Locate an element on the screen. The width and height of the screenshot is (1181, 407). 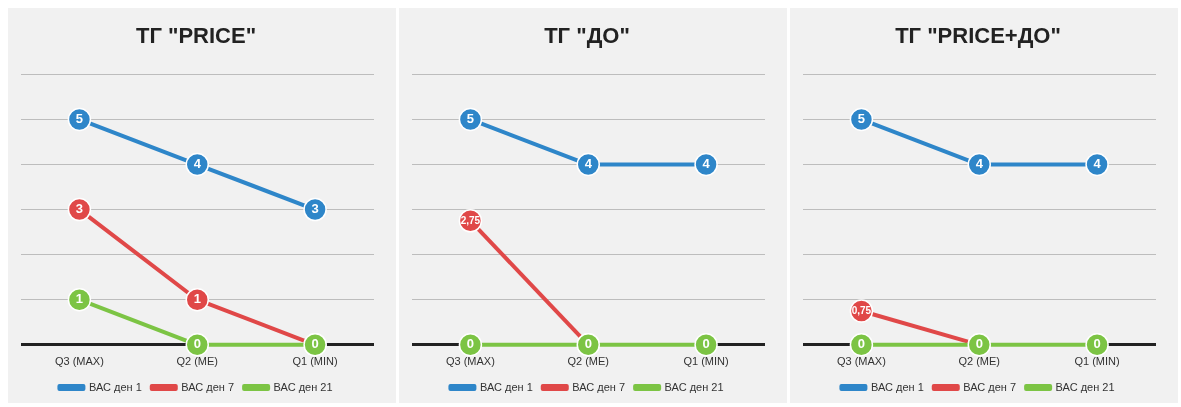
chart-title: ТГ "ДО" is located at coordinates (587, 36).